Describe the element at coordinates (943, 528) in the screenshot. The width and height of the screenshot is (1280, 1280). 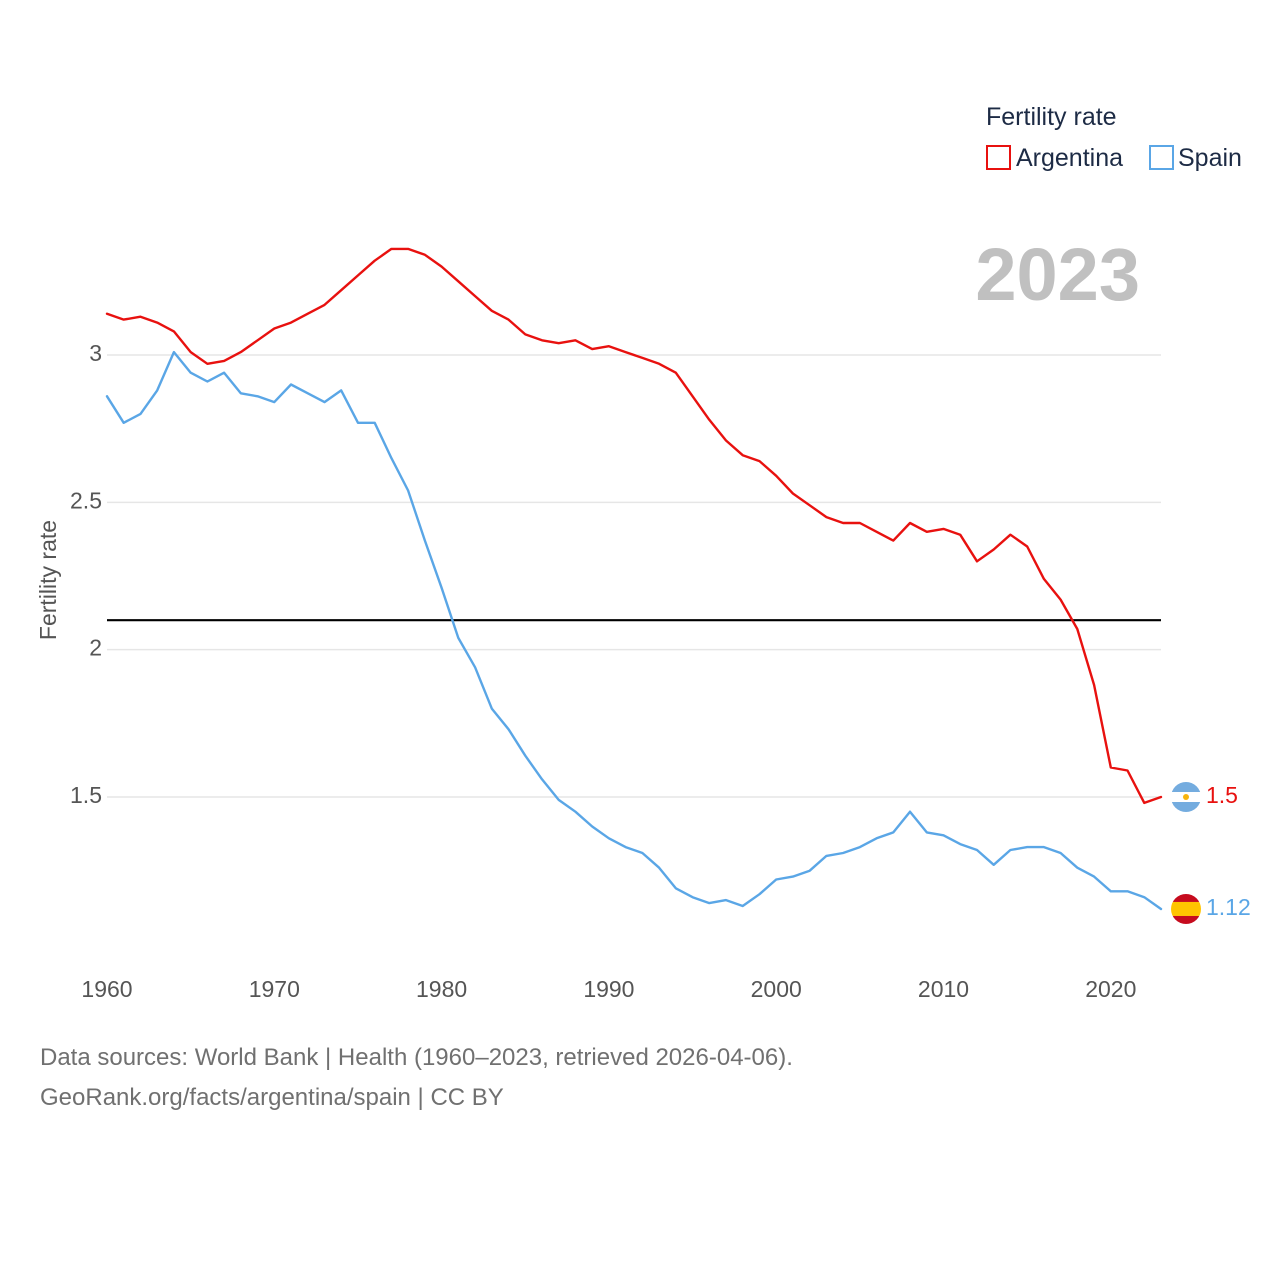
I see `data-point-argentina-2010` at that location.